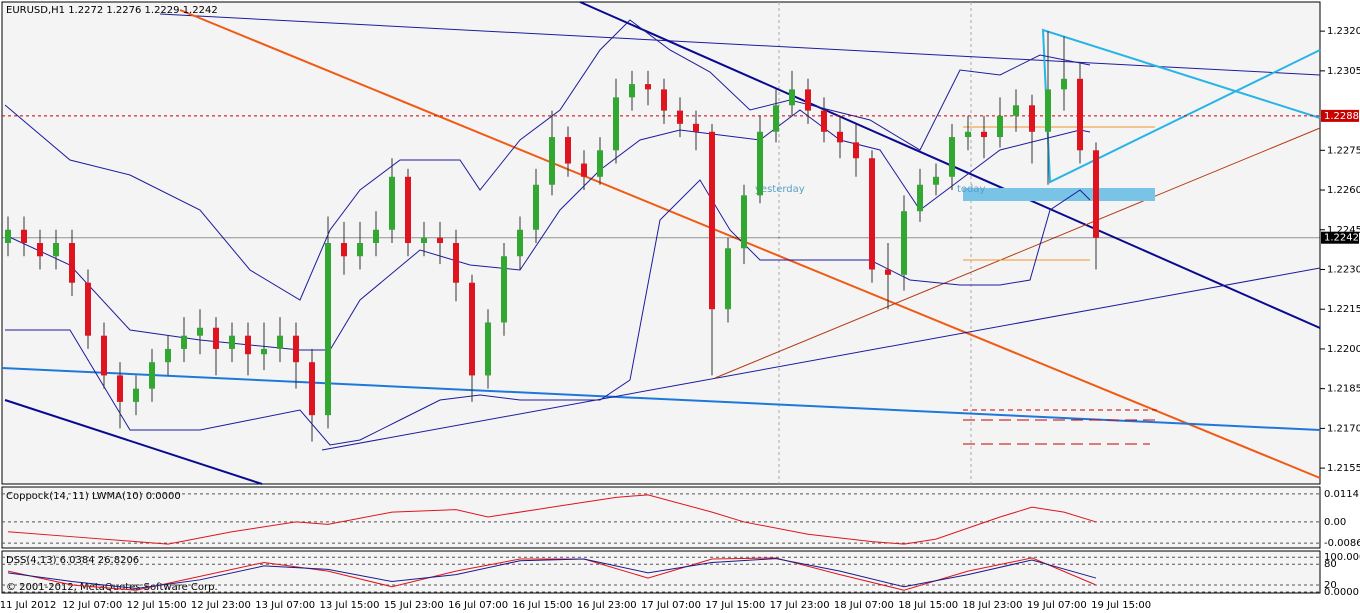 The height and width of the screenshot is (613, 1360). What do you see at coordinates (1343, 309) in the screenshot?
I see `y-tick-label: 1.2215` at bounding box center [1343, 309].